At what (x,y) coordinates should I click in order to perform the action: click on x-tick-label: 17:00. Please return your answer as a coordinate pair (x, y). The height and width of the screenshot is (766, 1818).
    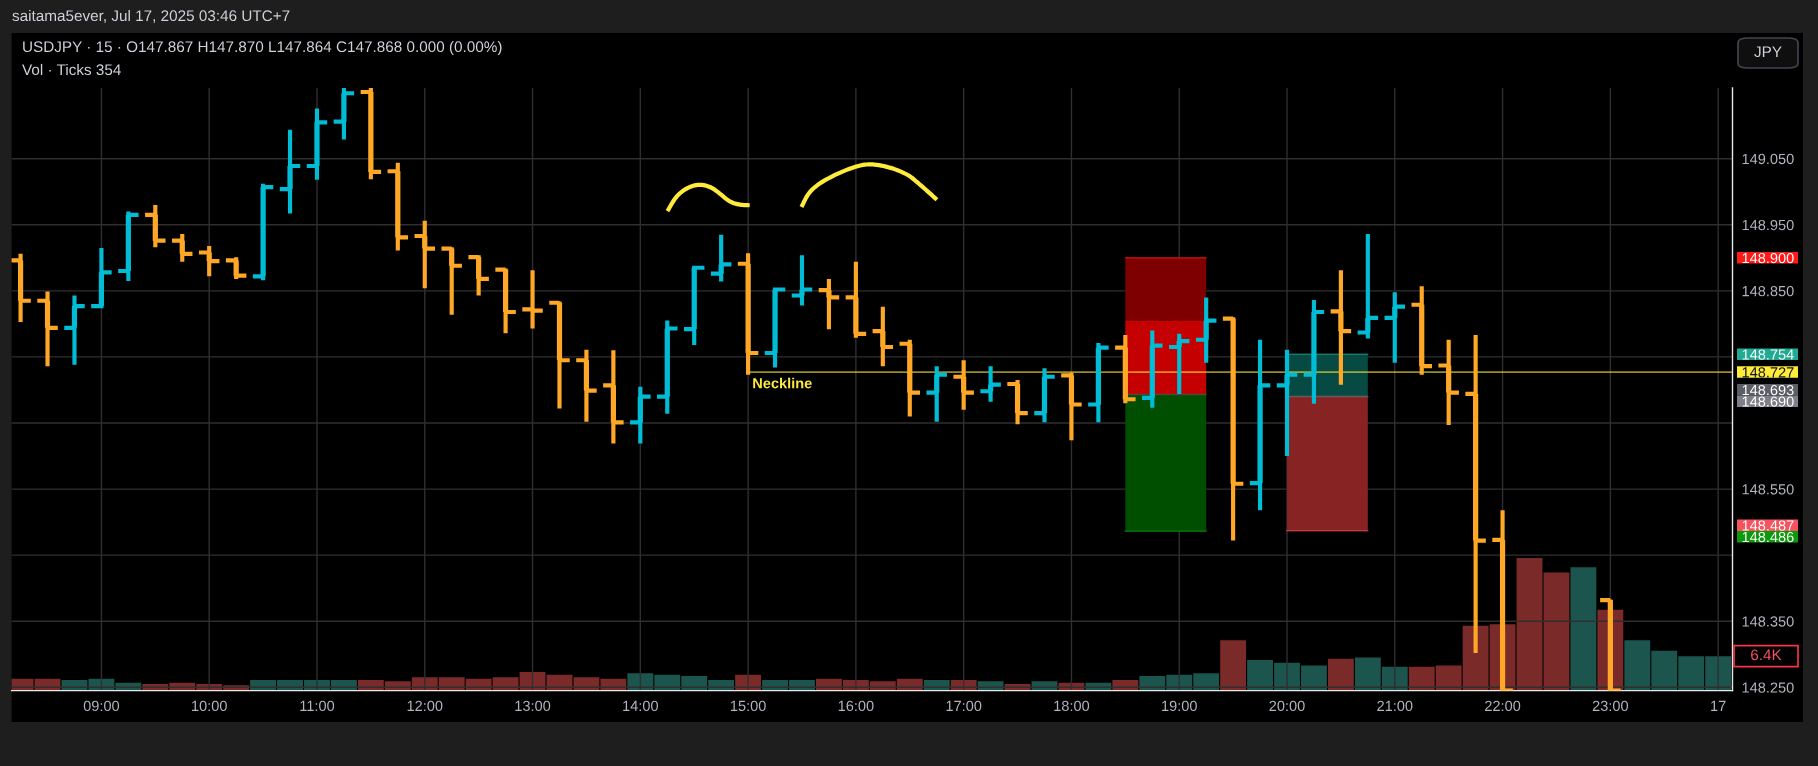
    Looking at the image, I should click on (964, 706).